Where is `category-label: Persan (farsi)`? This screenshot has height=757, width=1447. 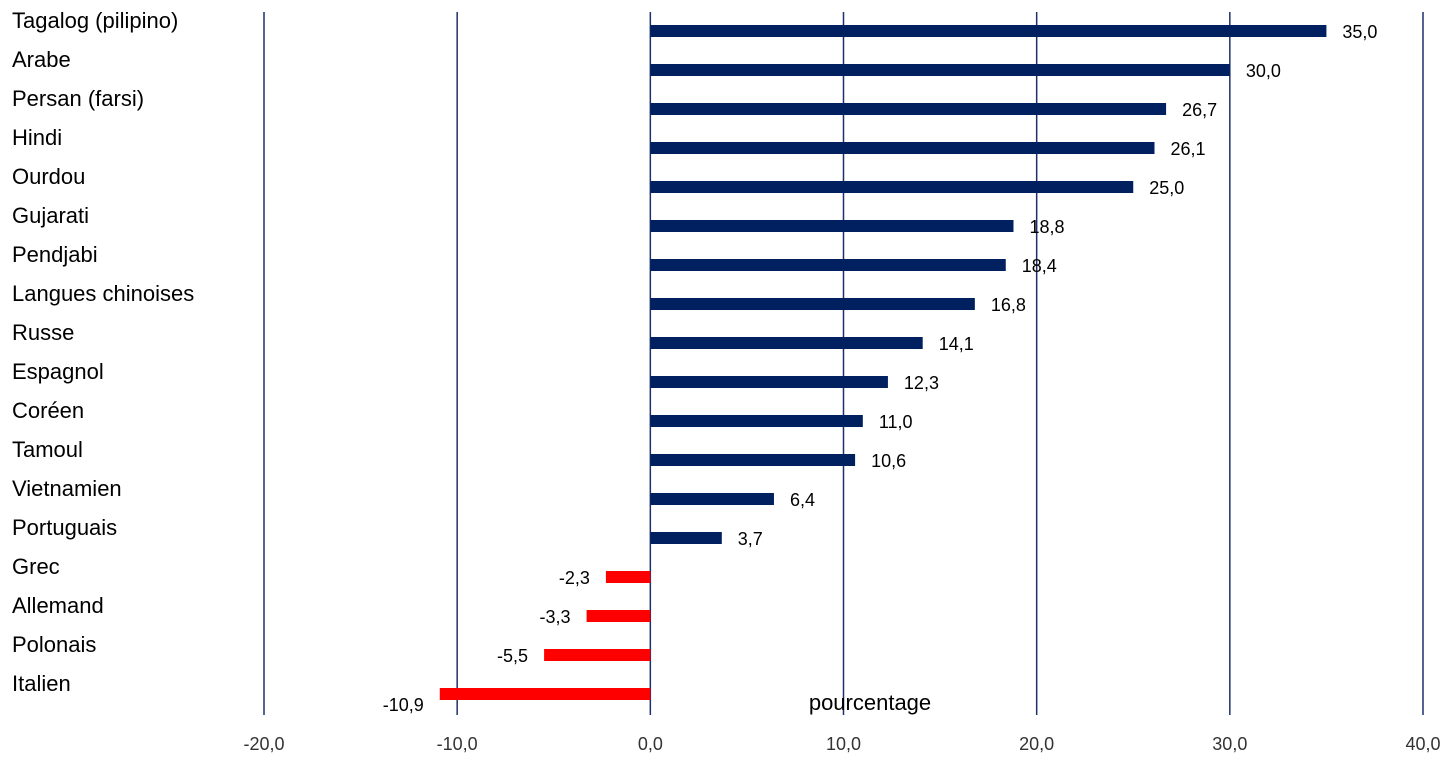
category-label: Persan (farsi) is located at coordinates (78, 98).